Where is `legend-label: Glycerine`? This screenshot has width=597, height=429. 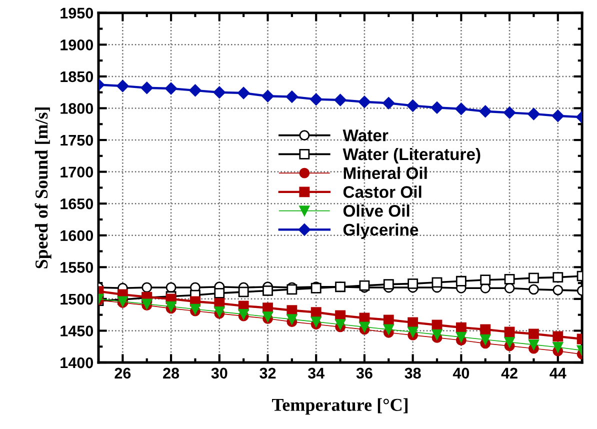 legend-label: Glycerine is located at coordinates (380, 231).